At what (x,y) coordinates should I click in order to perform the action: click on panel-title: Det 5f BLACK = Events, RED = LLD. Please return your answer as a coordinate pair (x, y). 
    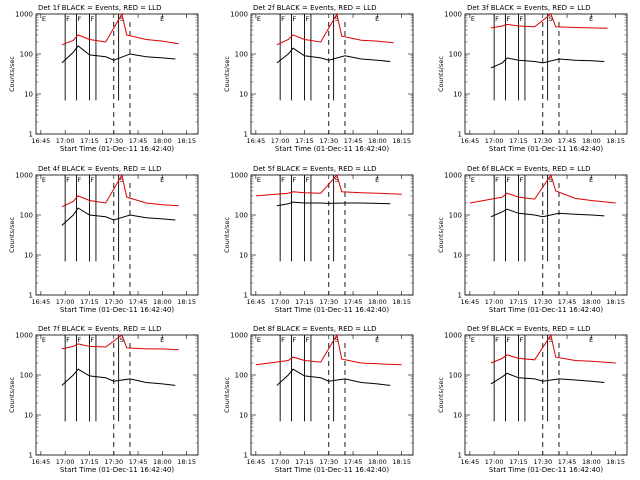
    Looking at the image, I should click on (314, 169).